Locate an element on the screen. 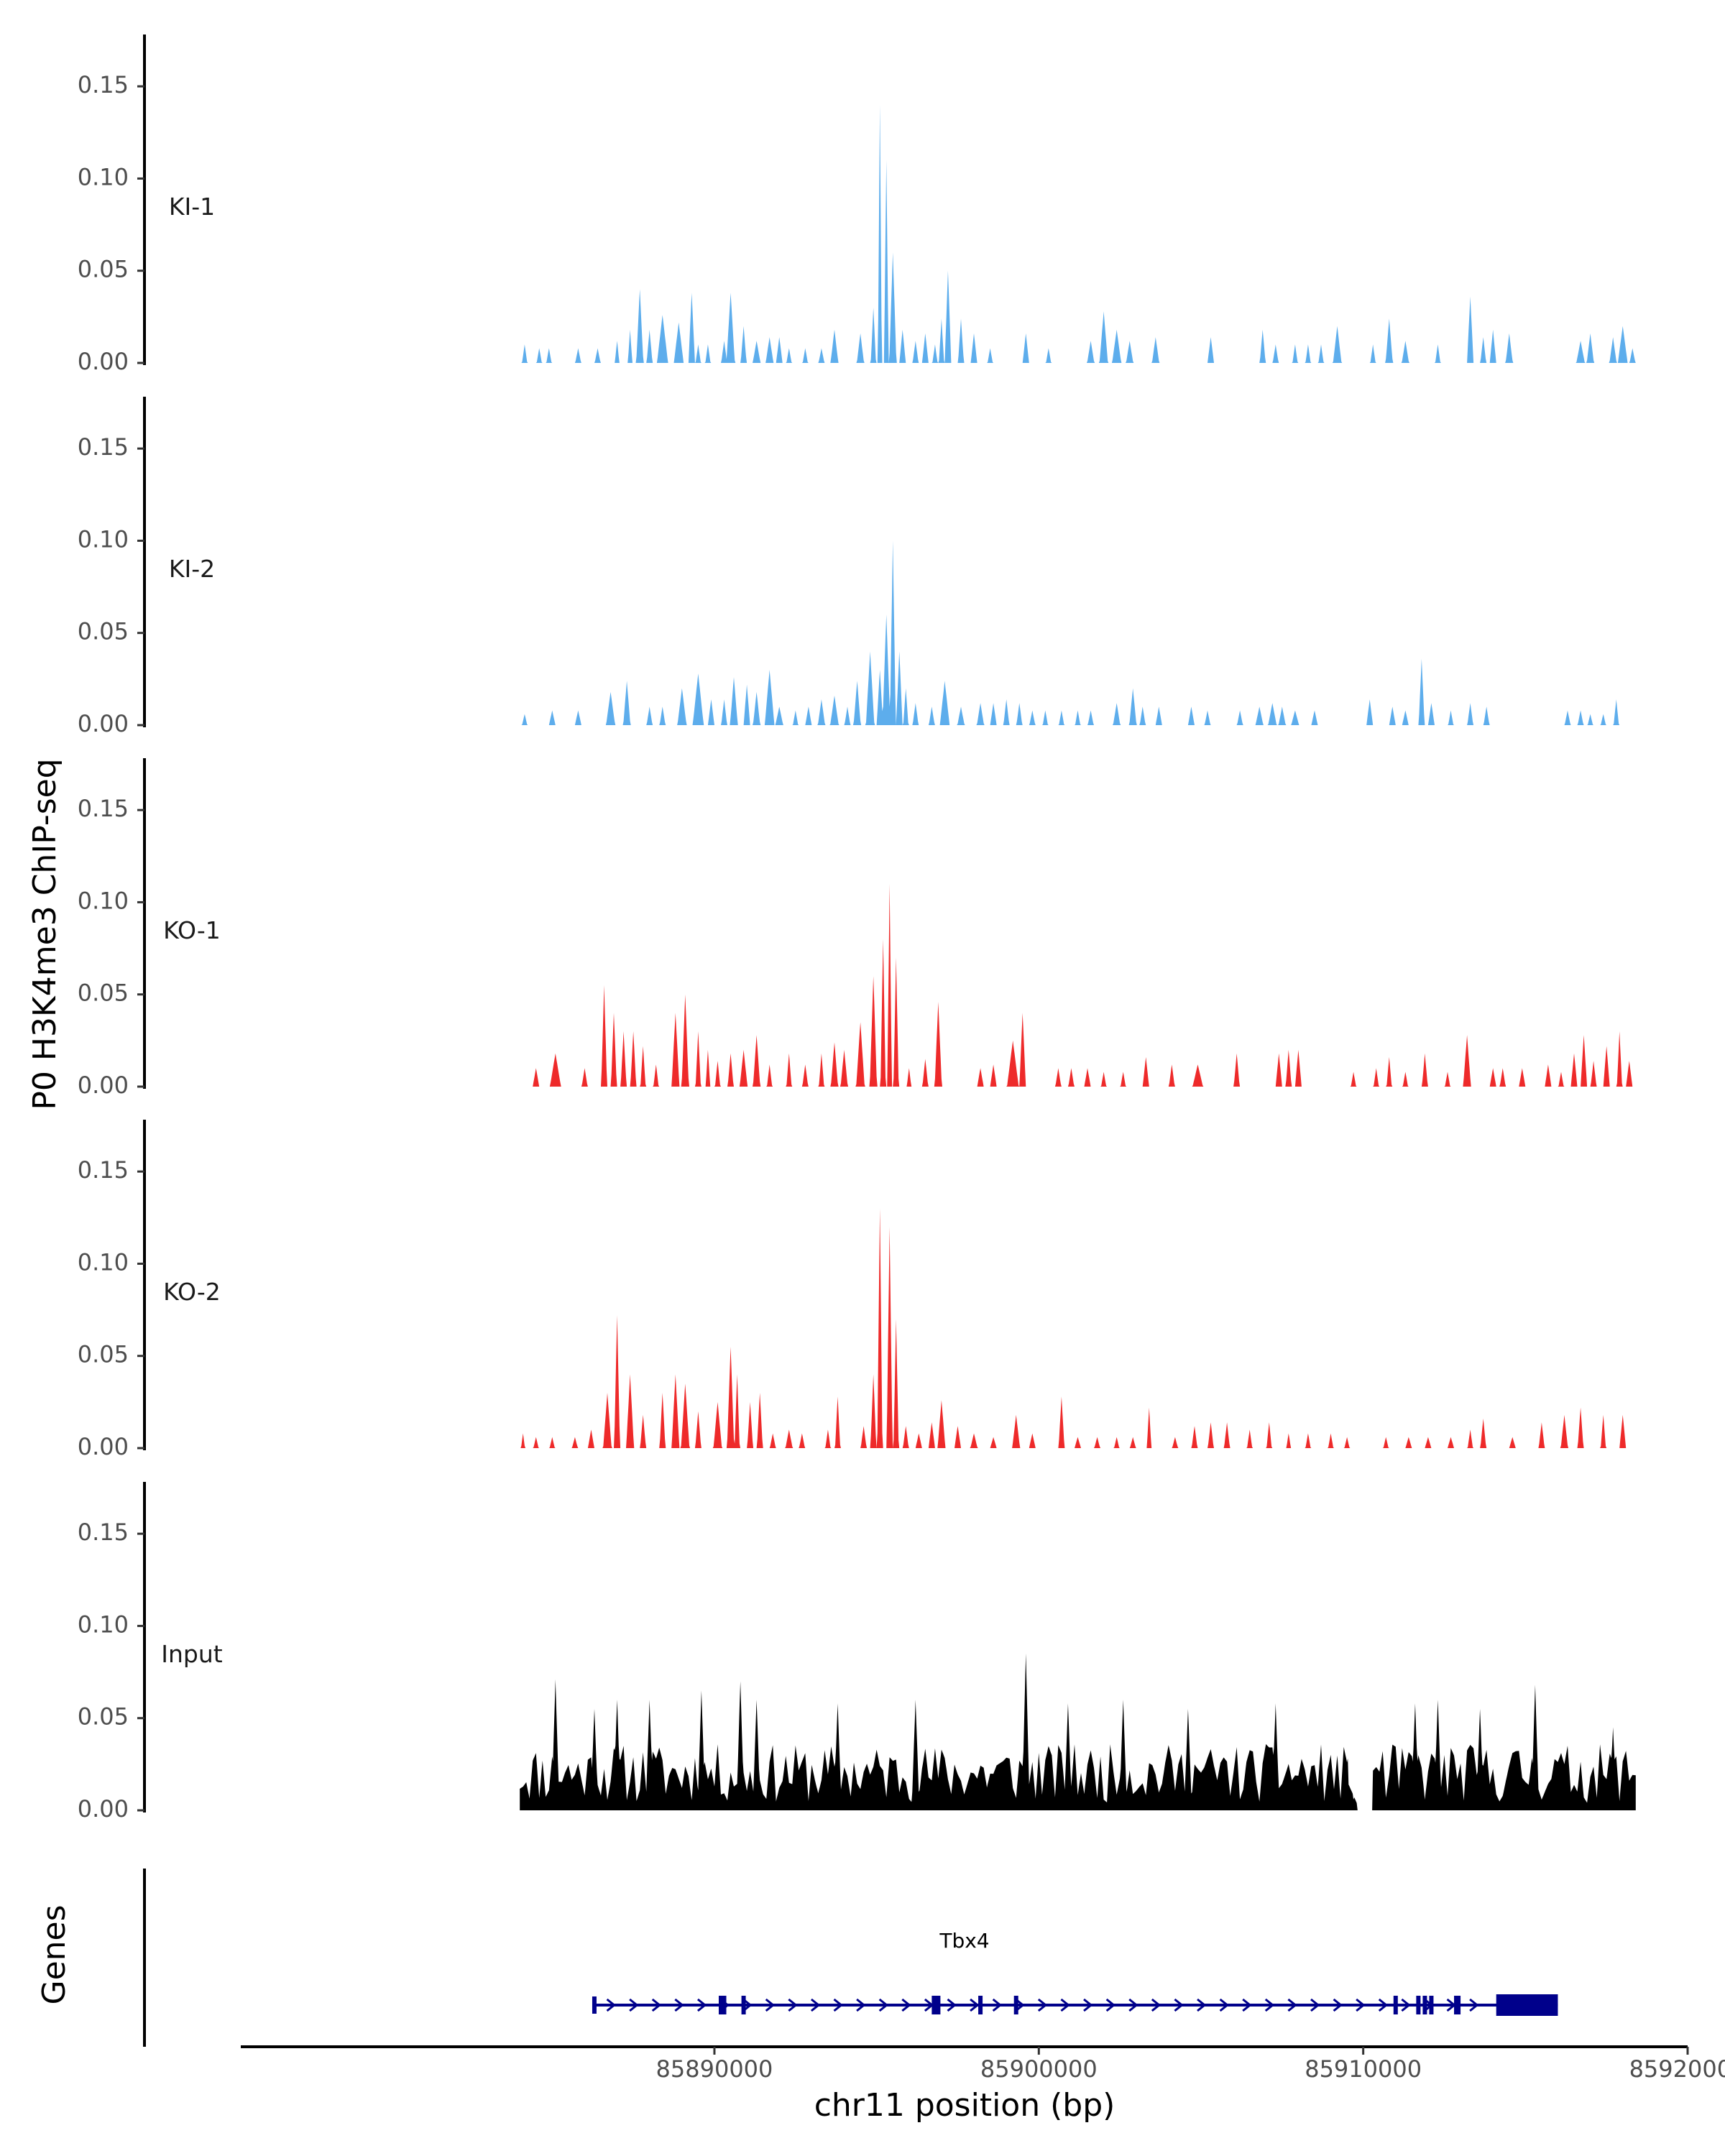 This screenshot has width=1725, height=2156. signal-area-input is located at coordinates (1078, 1732).